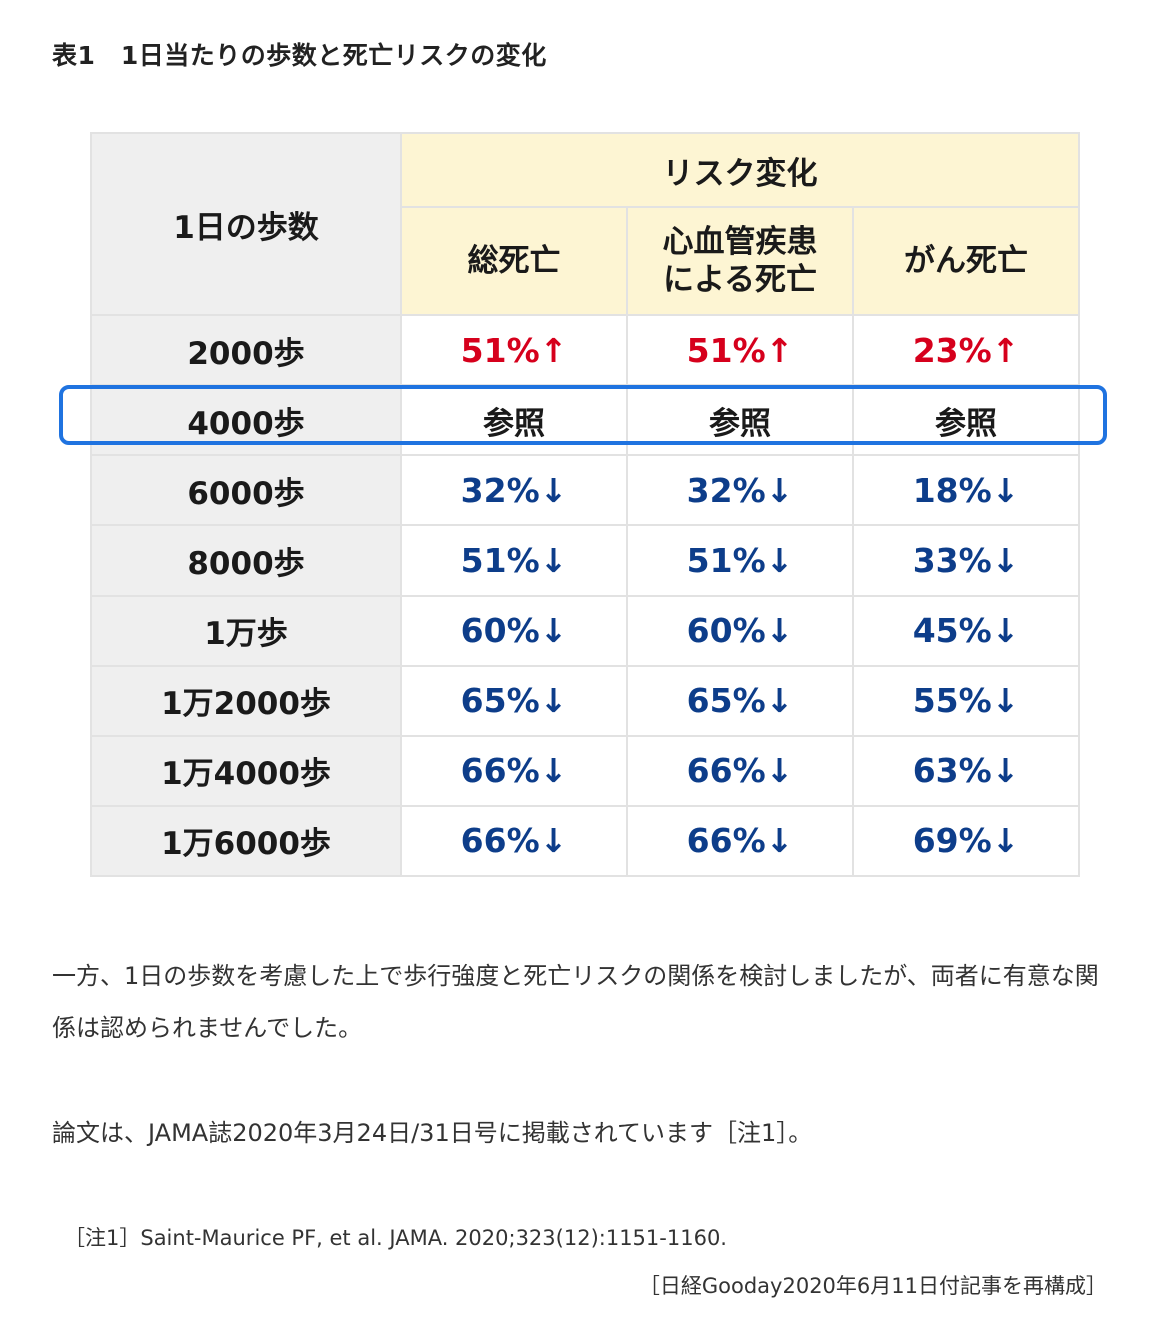 Image resolution: width=1165 pixels, height=1341 pixels. I want to click on total-mortality-cell: 51%↑, so click(514, 350).